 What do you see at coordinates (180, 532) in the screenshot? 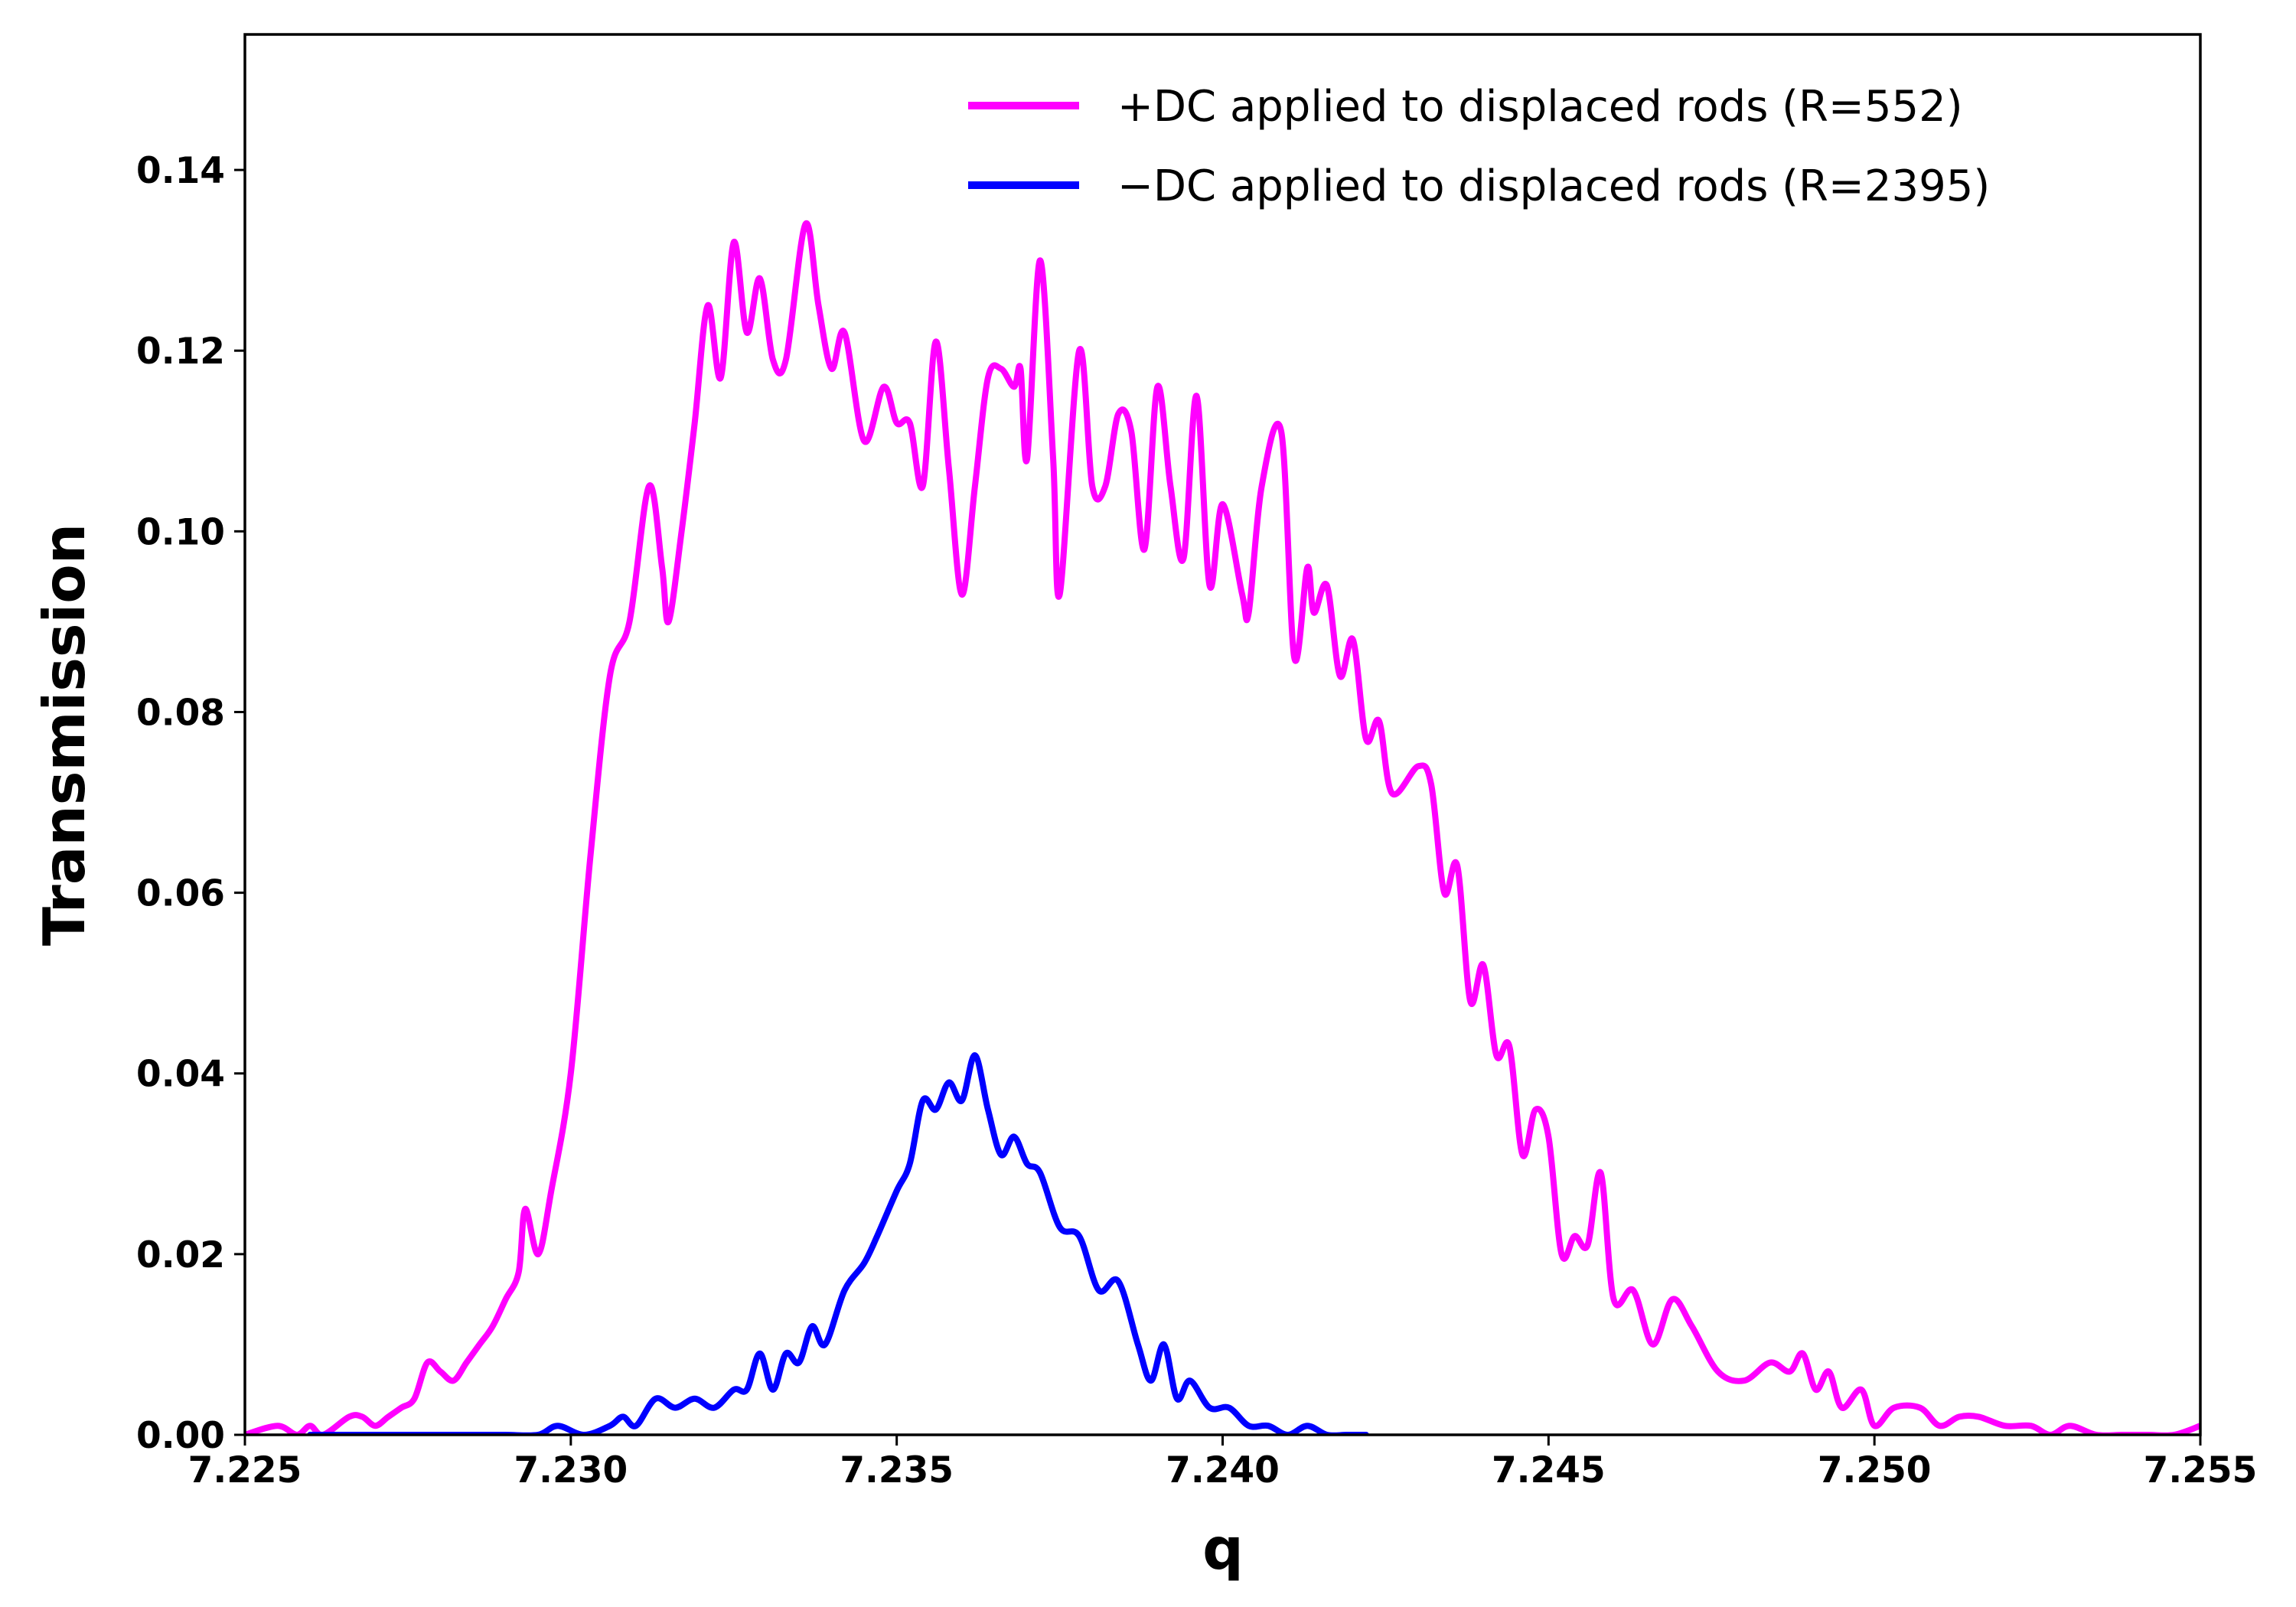
I see `y-tick-label: 0.10` at bounding box center [180, 532].